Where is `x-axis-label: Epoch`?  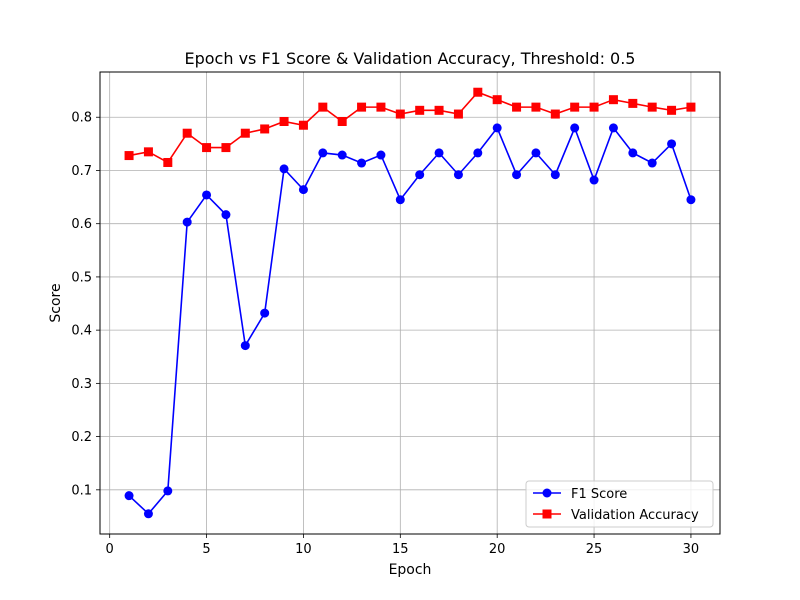 x-axis-label: Epoch is located at coordinates (410, 570).